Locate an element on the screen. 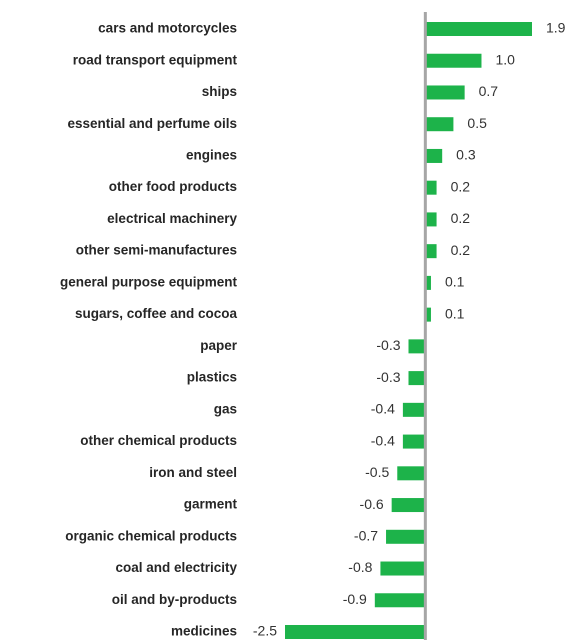 This screenshot has width=576, height=640. category-label: essential and perfume oils is located at coordinates (152, 123).